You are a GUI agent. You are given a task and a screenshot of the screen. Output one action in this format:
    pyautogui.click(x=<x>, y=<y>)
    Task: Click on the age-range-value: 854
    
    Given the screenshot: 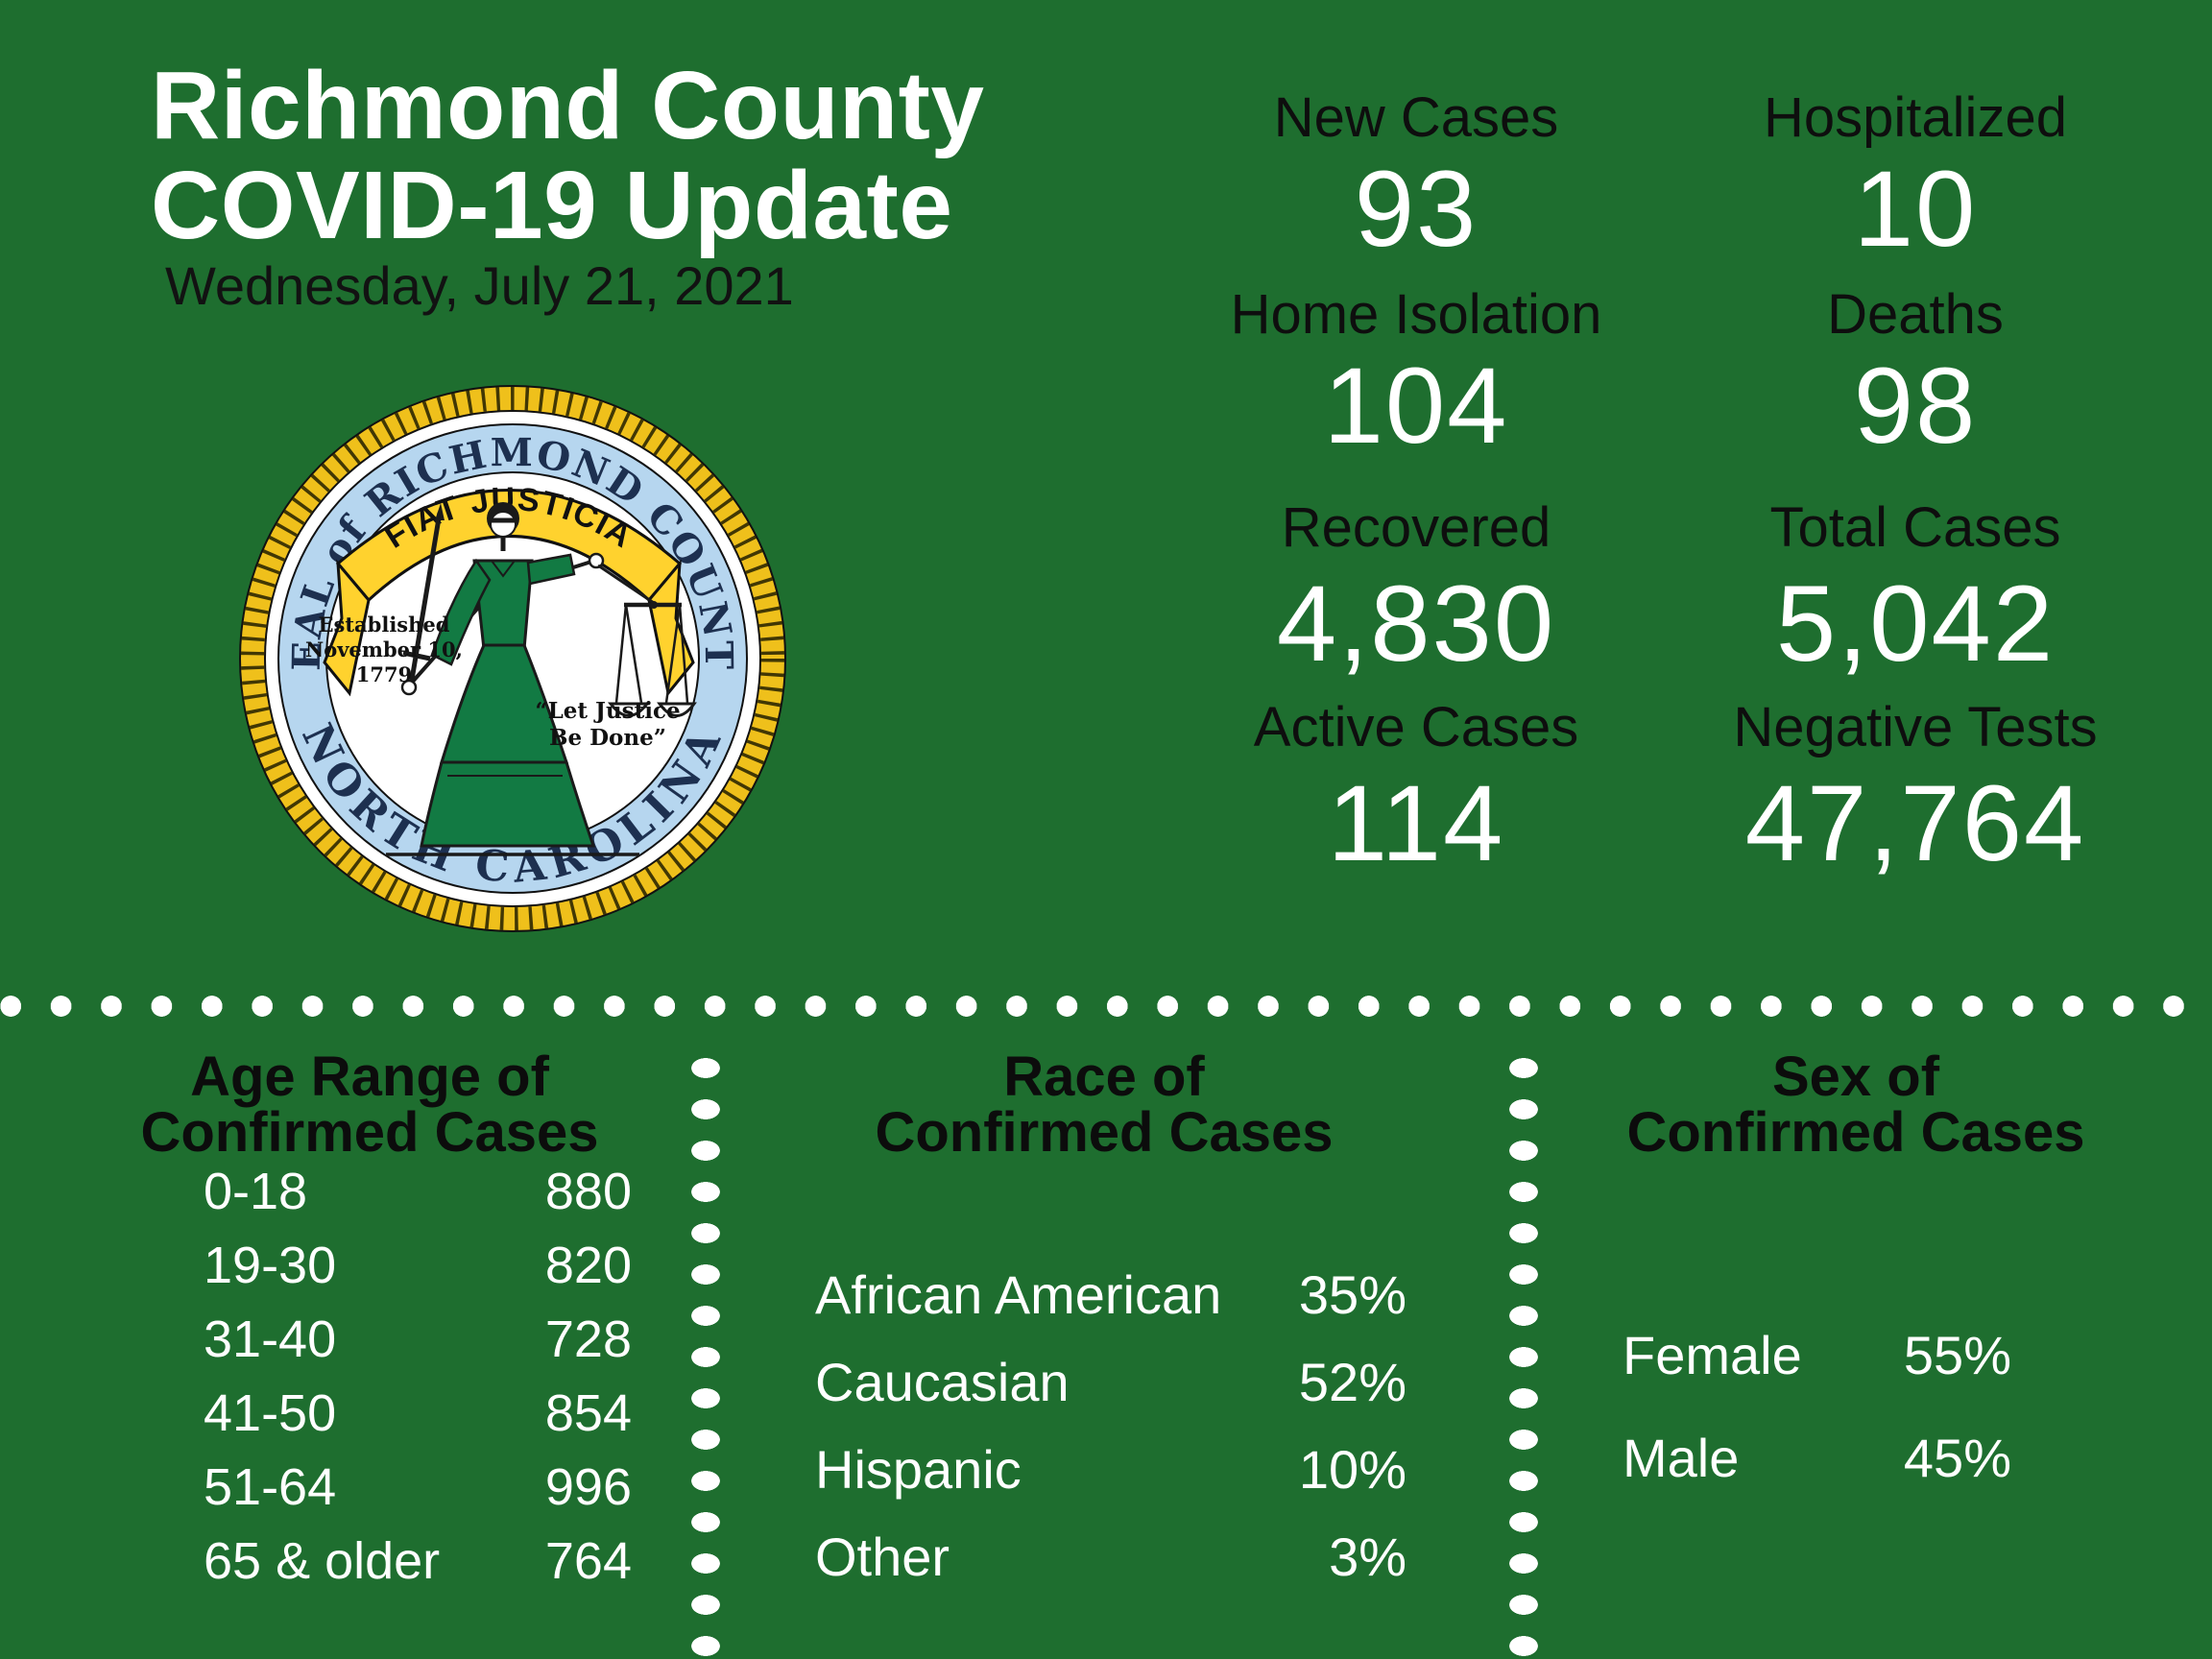 What is the action you would take?
    pyautogui.click(x=588, y=1413)
    